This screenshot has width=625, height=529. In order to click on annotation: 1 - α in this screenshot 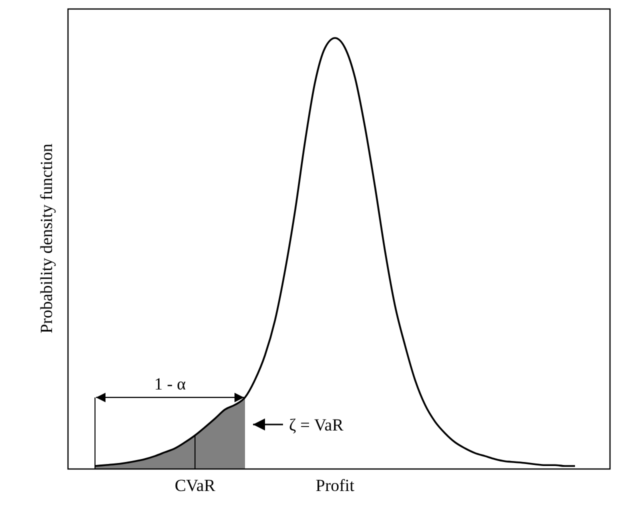, I will do `click(170, 384)`.